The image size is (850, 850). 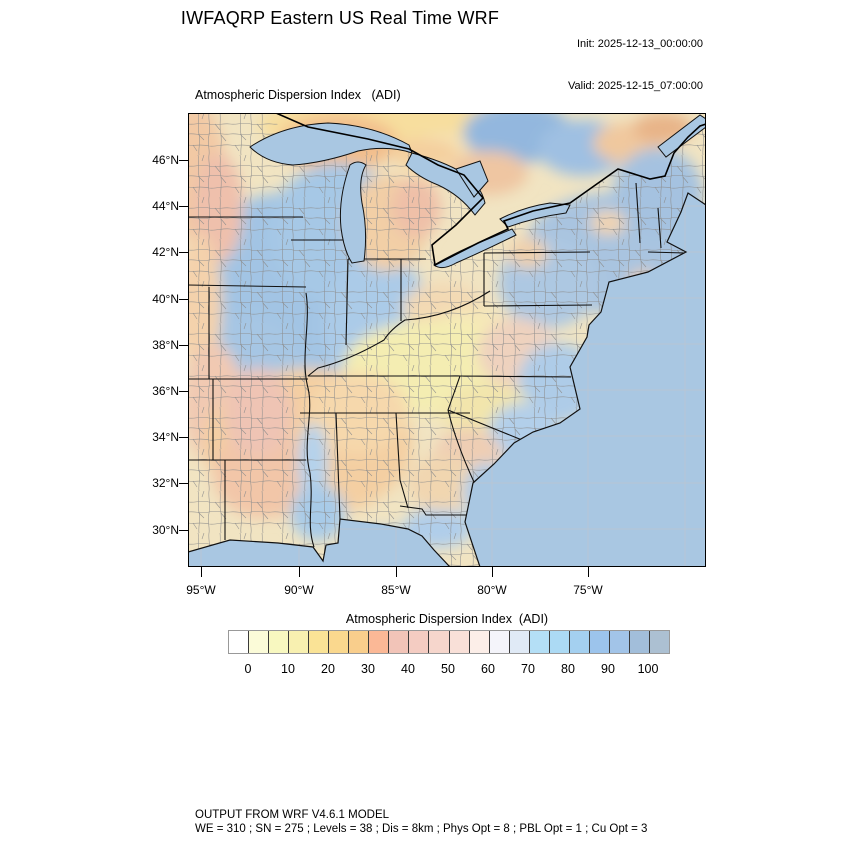 I want to click on footer-model-line: OUTPUT FROM WRF V4.6.1 MODEL, so click(x=292, y=815).